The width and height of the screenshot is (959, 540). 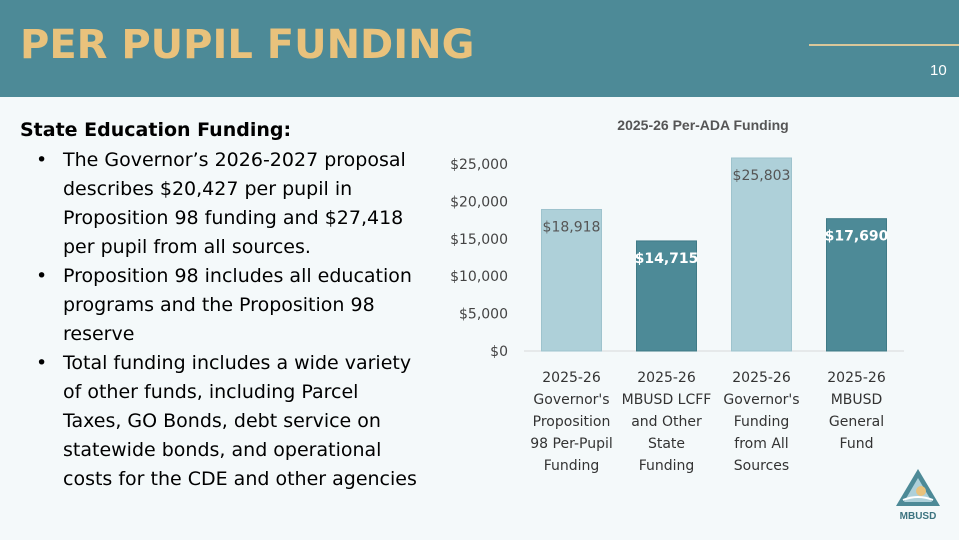 I want to click on accent-line, so click(x=884, y=45).